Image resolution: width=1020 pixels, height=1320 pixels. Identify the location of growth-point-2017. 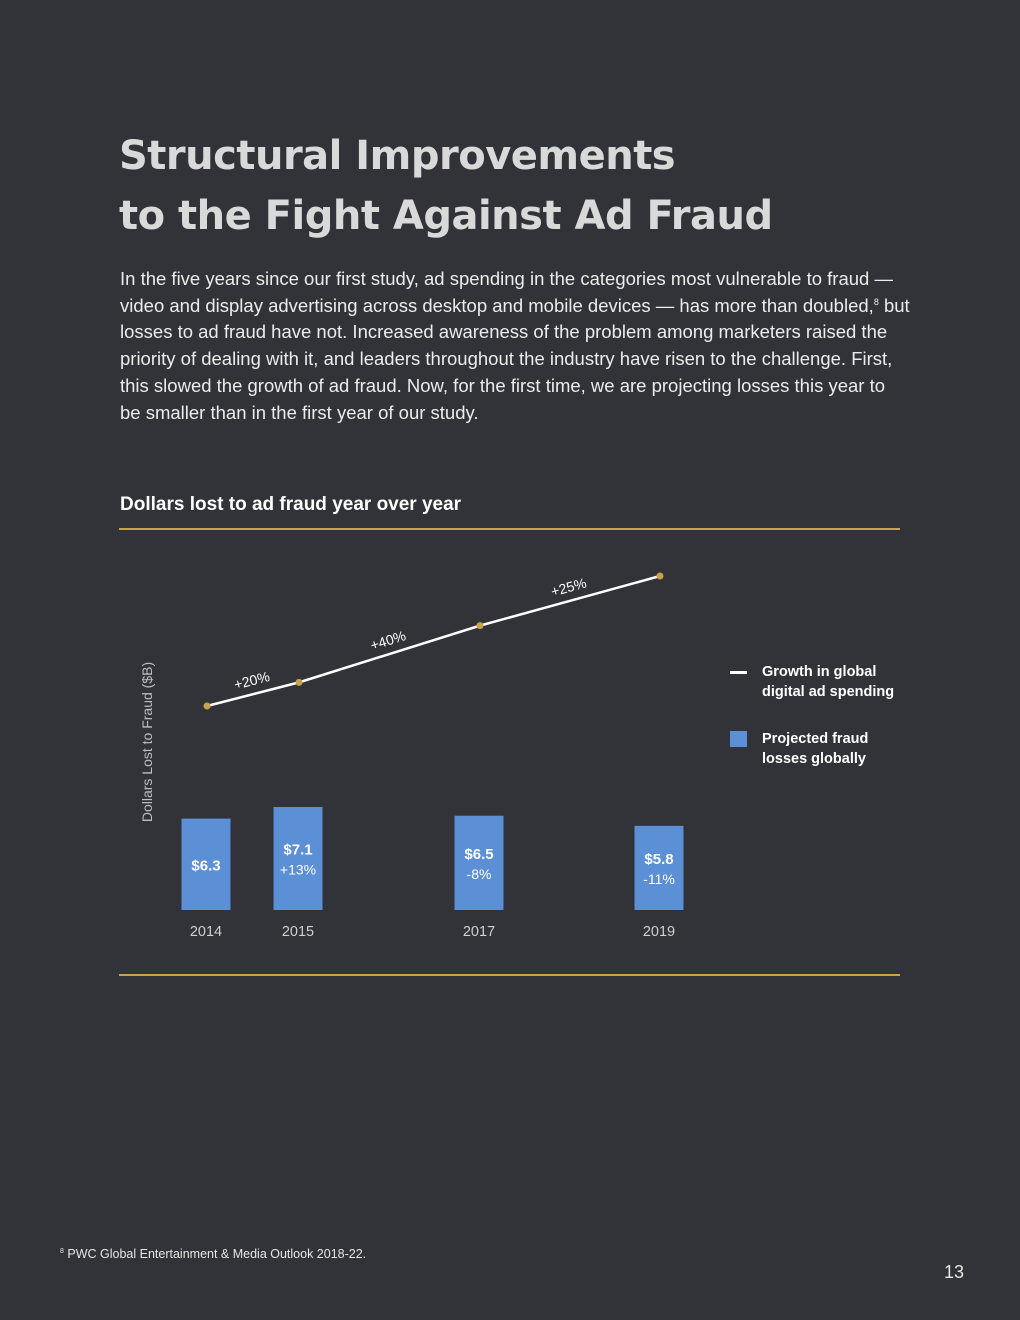
(480, 626).